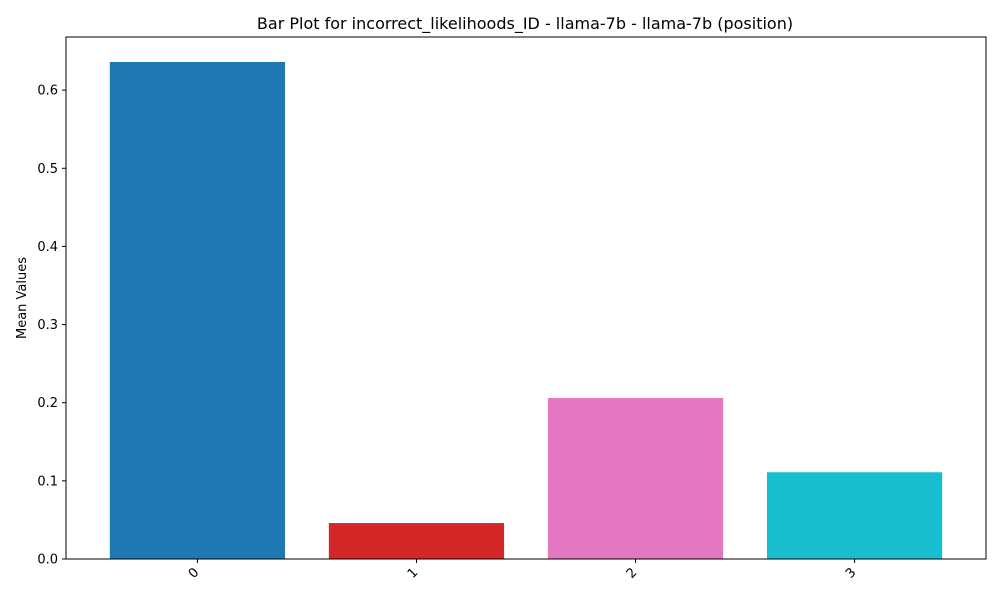  Describe the element at coordinates (851, 573) in the screenshot. I see `x-tick-label: 3` at that location.